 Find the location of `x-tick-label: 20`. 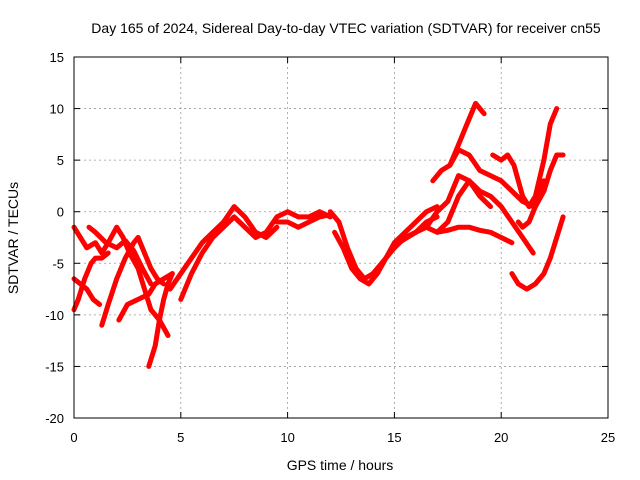

x-tick-label: 20 is located at coordinates (501, 437).